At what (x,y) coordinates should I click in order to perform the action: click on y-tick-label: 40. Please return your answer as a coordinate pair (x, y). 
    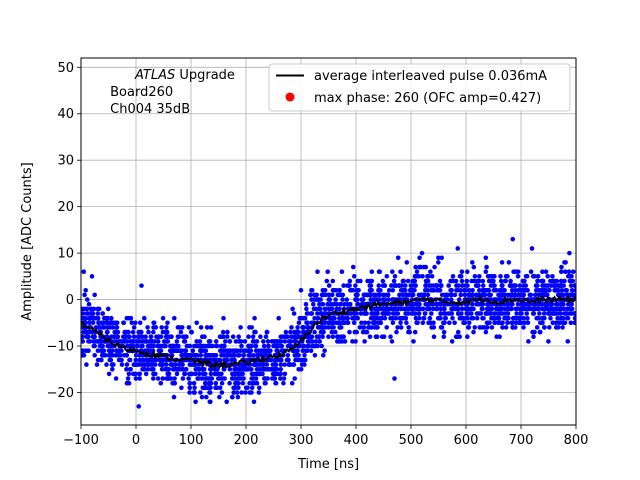
    Looking at the image, I should click on (65, 114).